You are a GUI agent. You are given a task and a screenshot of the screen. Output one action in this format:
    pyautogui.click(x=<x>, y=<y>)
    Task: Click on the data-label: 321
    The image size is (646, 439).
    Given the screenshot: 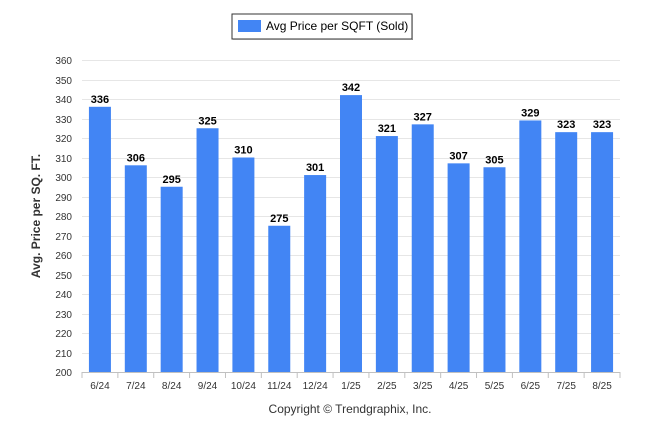 What is the action you would take?
    pyautogui.click(x=387, y=129)
    